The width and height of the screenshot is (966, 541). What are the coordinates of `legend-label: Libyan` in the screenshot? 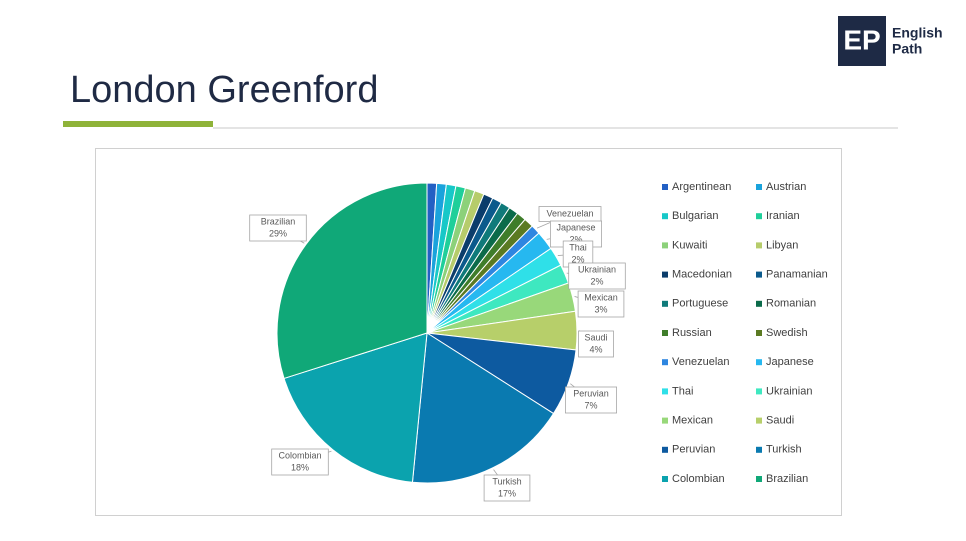 It's located at (782, 245).